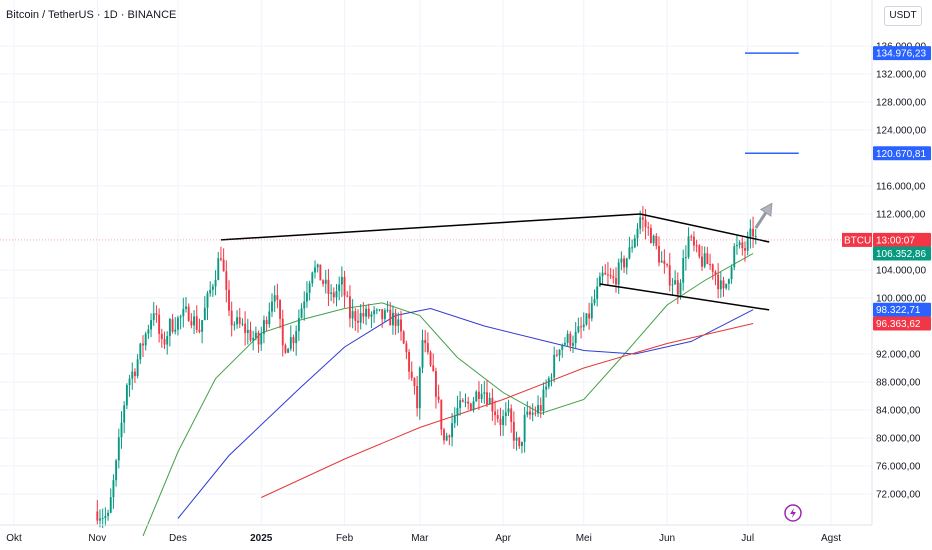 Image resolution: width=932 pixels, height=550 pixels. Describe the element at coordinates (898, 467) in the screenshot. I see `price-tick-label: 76.000,00` at that location.